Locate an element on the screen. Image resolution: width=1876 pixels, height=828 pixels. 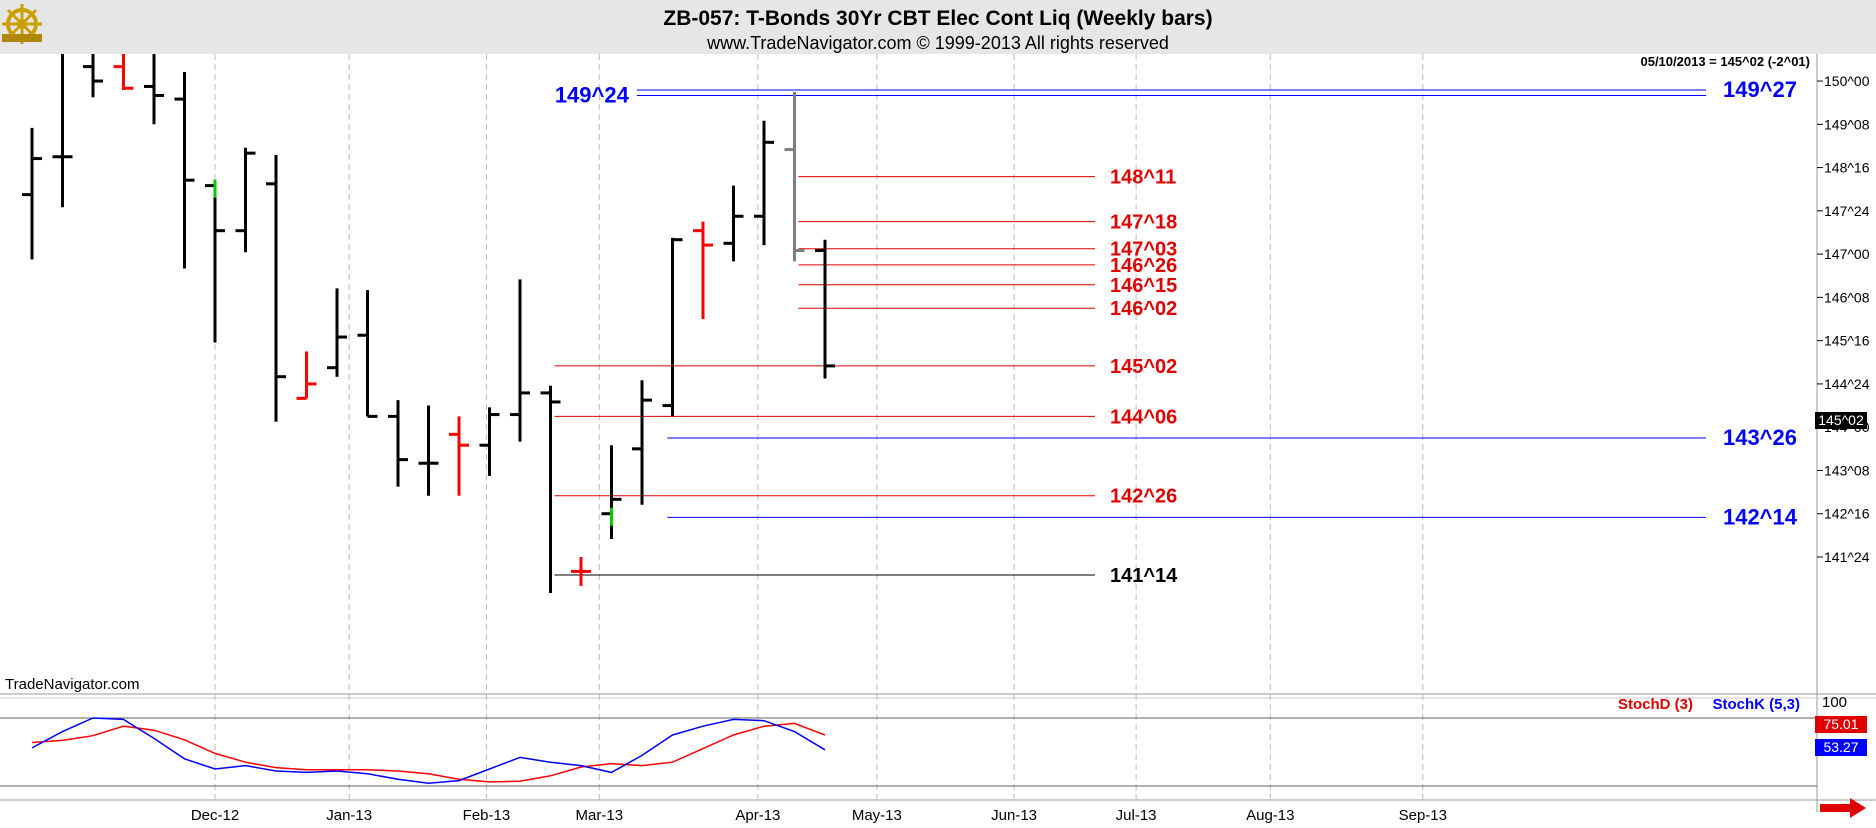
price-tick-label: 145^16 is located at coordinates (1847, 341).